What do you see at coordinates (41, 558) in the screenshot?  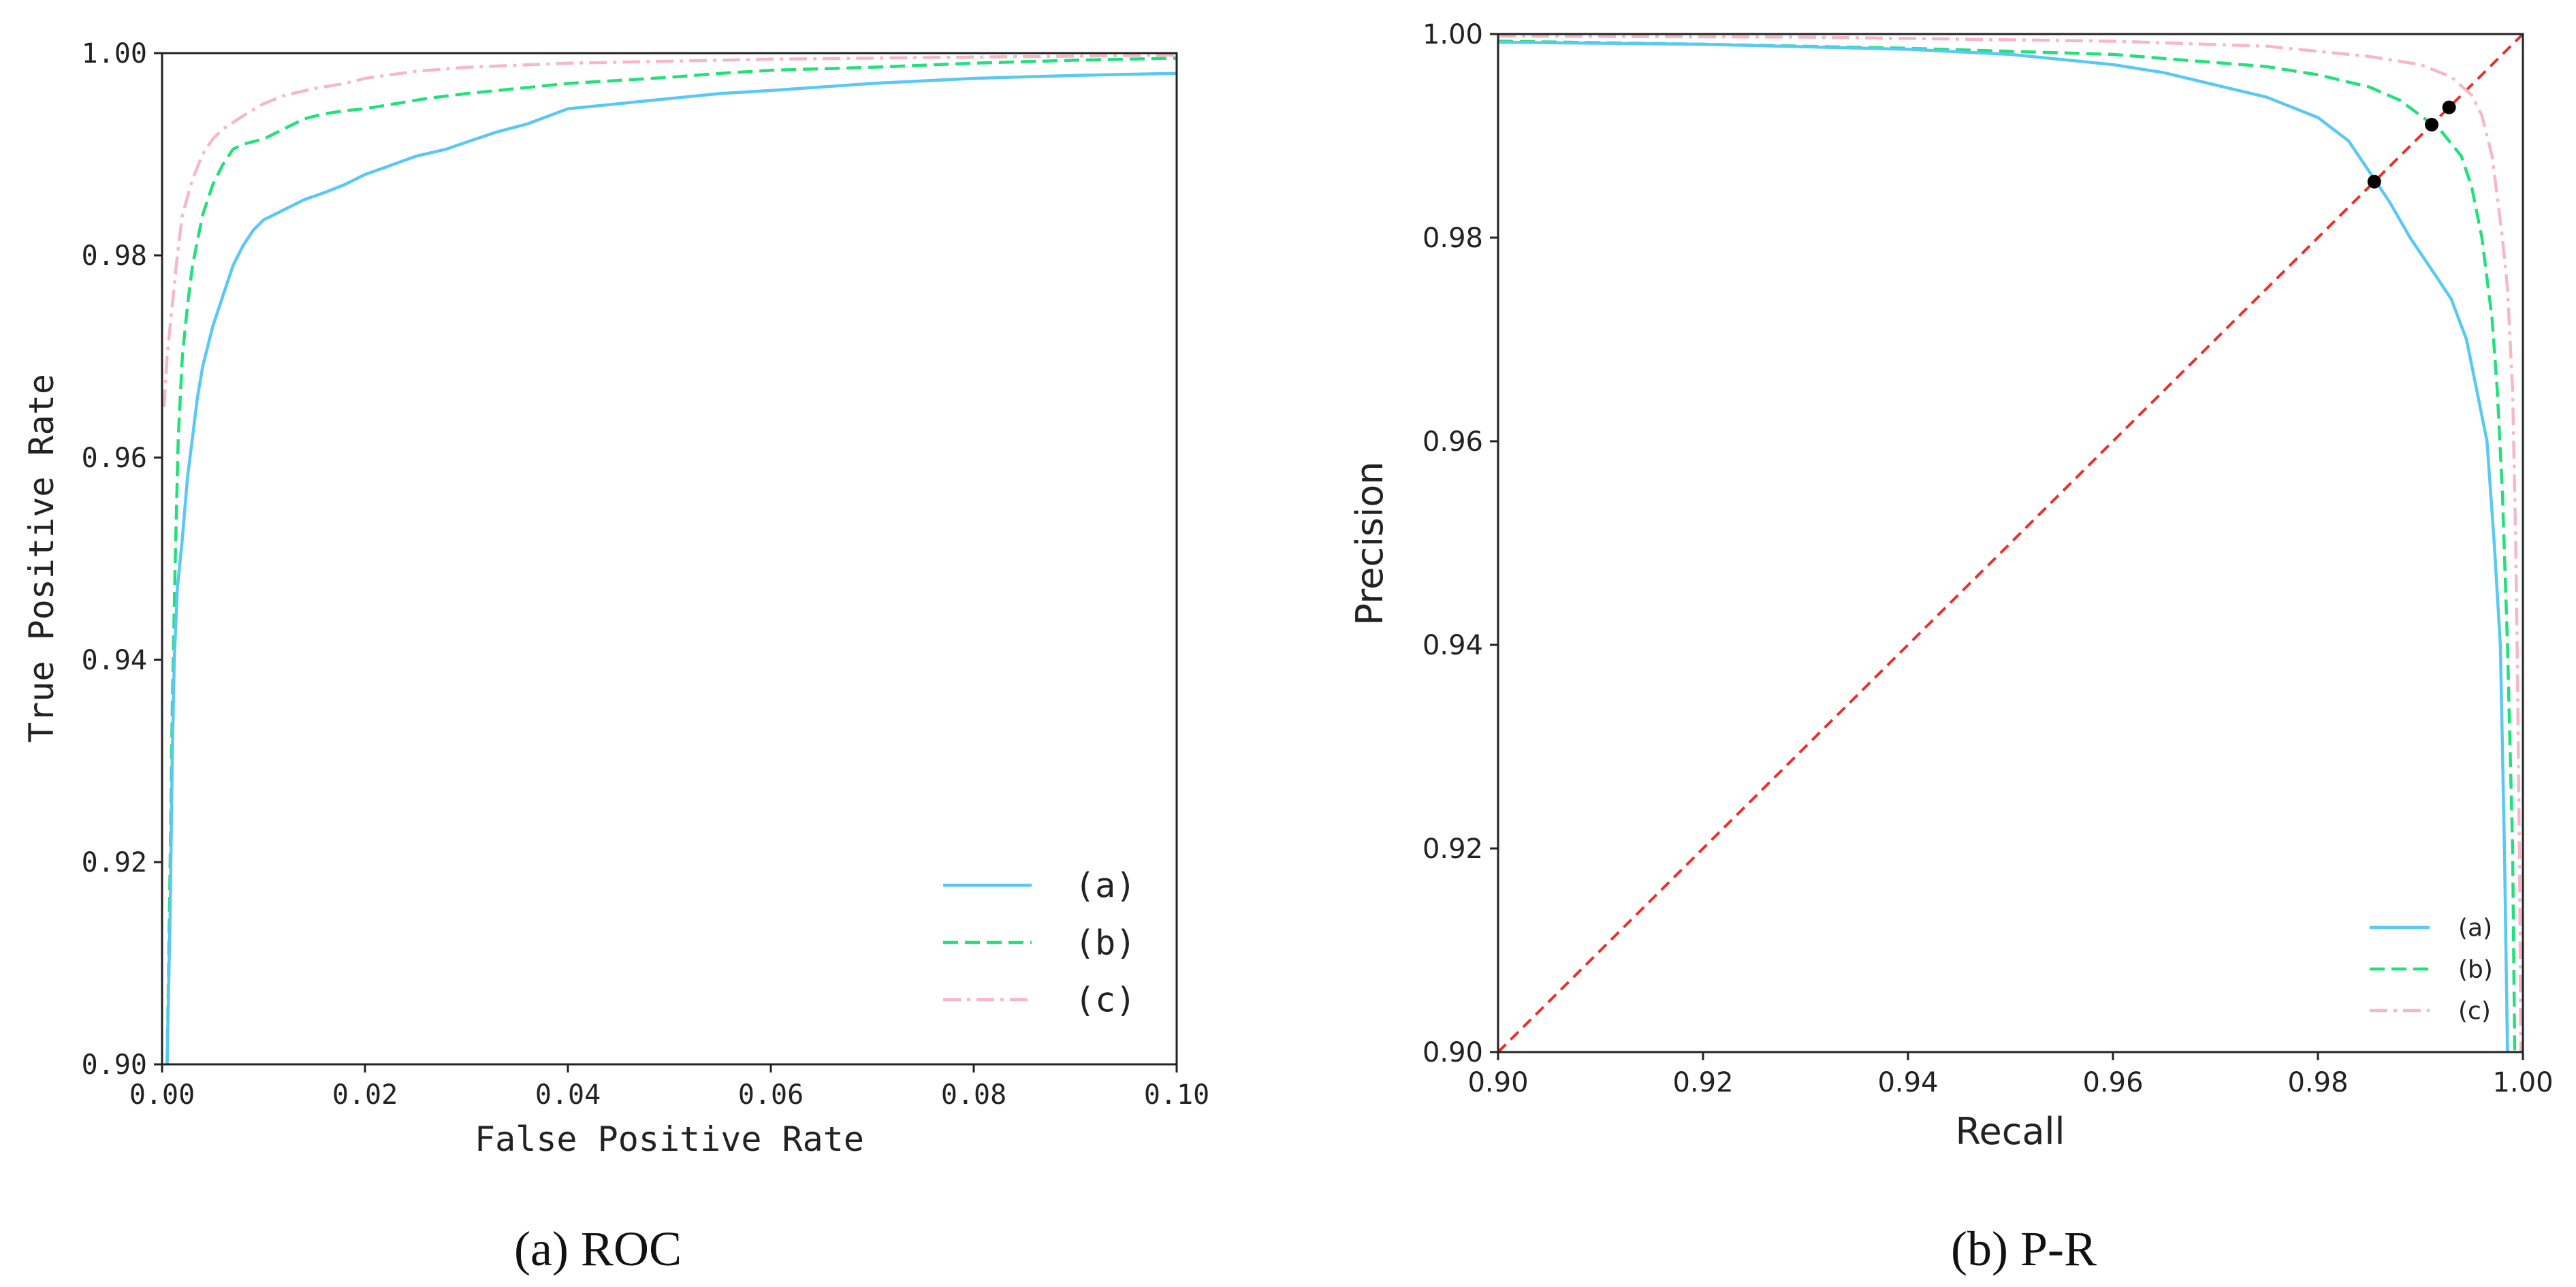 I see `roc-y-axis-label: True Positive Rate` at bounding box center [41, 558].